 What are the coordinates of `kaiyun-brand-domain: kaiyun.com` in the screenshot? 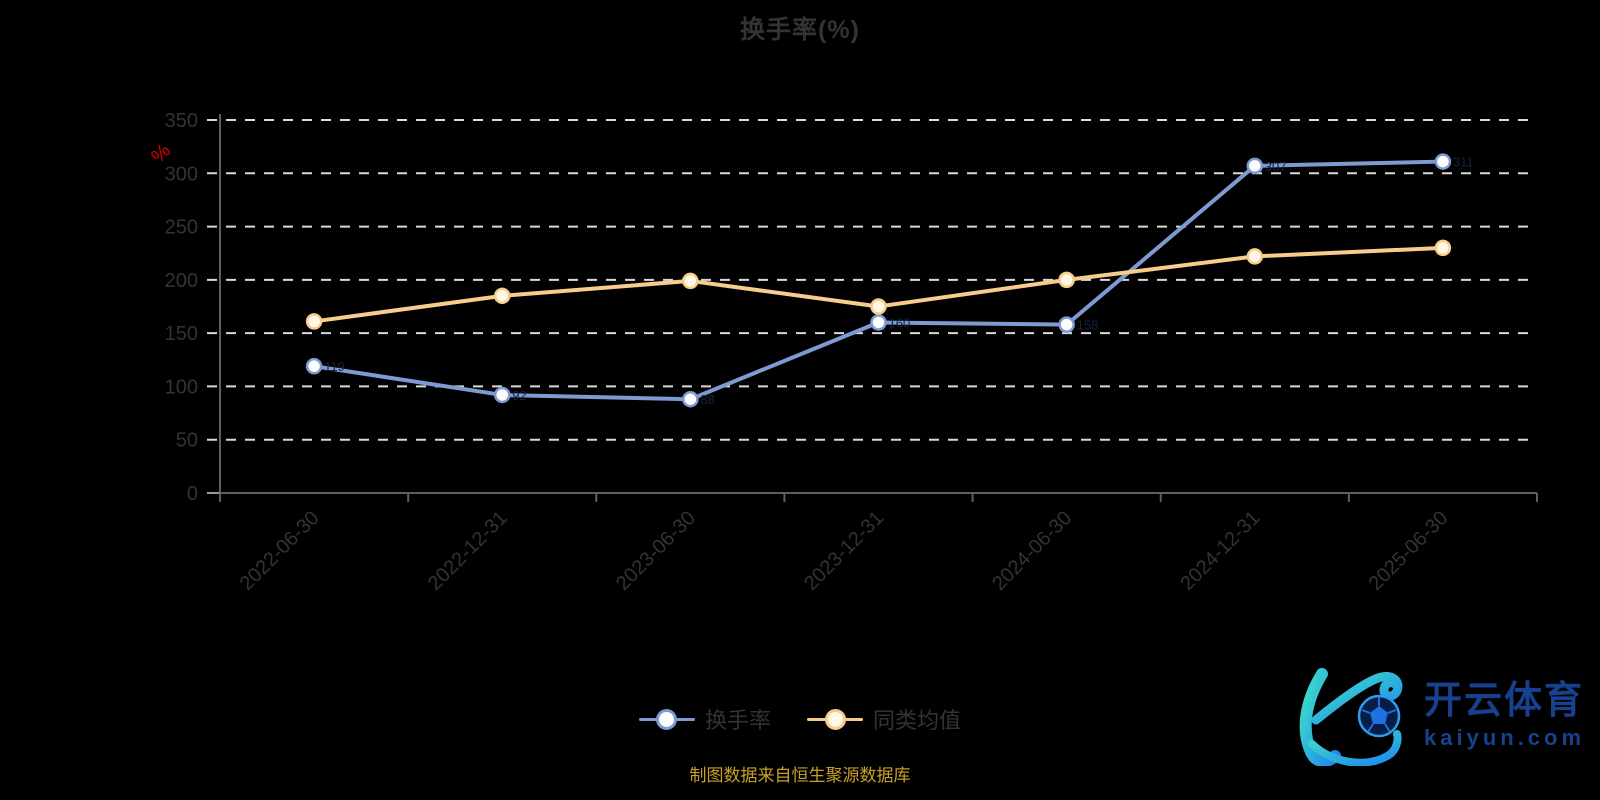 It's located at (1505, 738).